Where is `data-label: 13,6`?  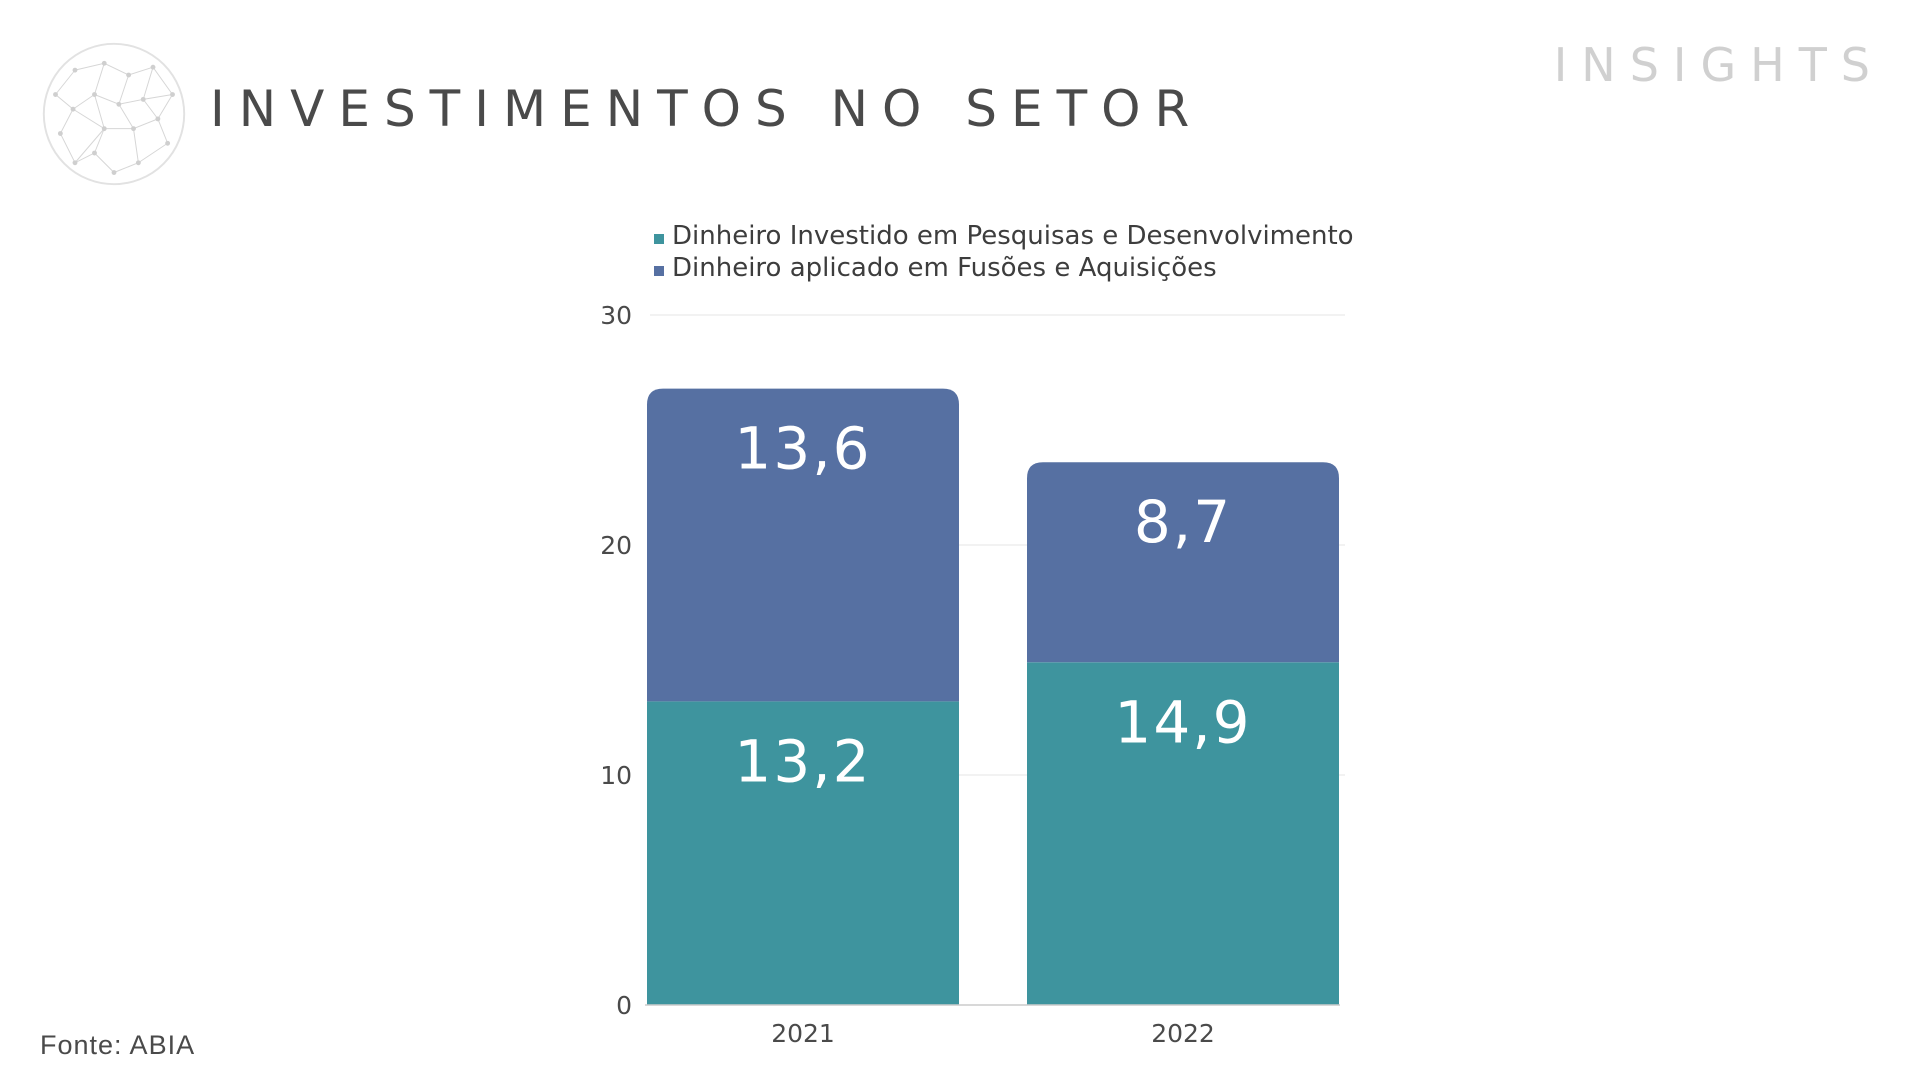
data-label: 13,6 is located at coordinates (802, 449).